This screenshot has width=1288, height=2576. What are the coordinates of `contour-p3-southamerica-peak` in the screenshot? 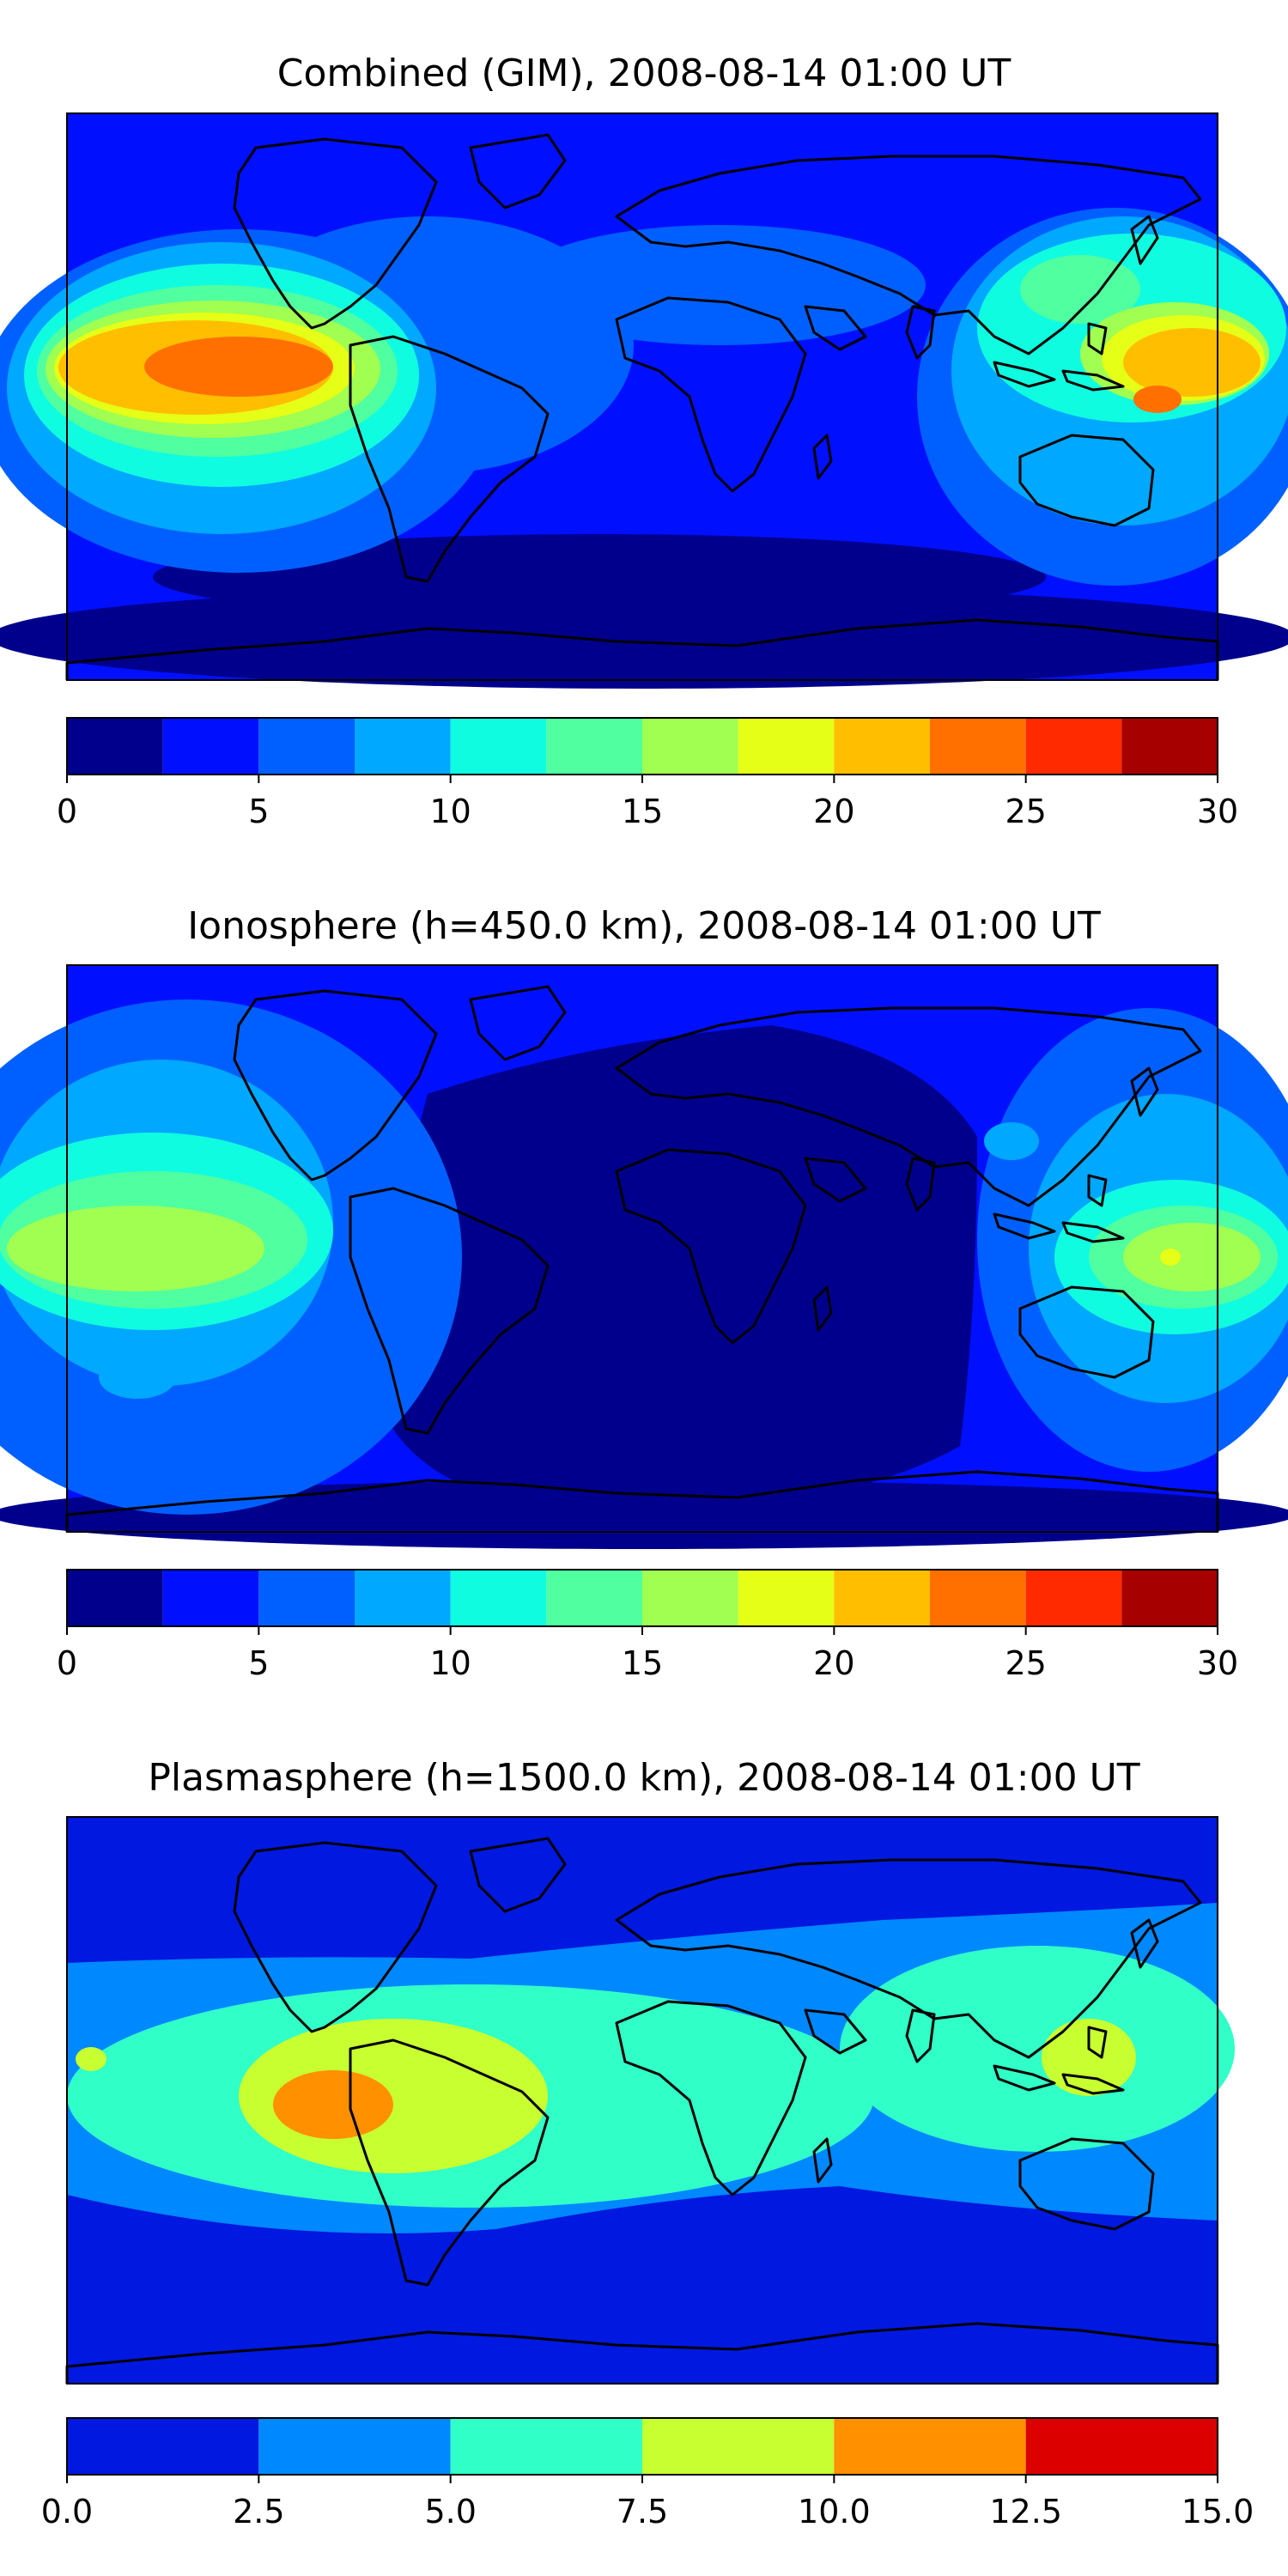 It's located at (333, 2104).